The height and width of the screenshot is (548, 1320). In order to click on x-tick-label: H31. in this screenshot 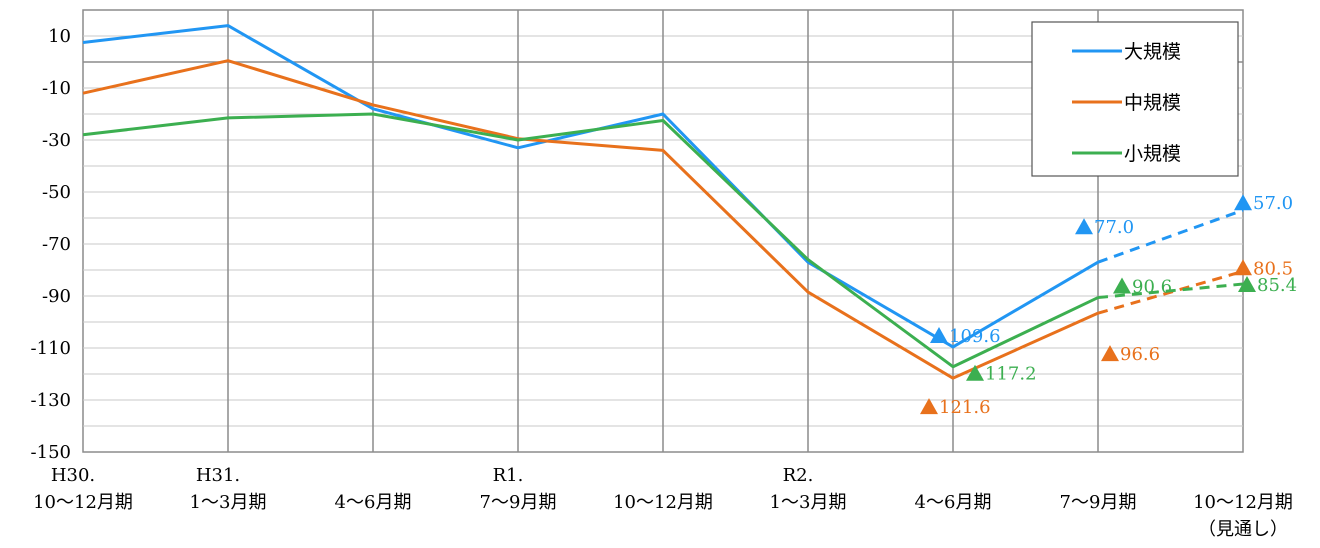, I will do `click(218, 475)`.